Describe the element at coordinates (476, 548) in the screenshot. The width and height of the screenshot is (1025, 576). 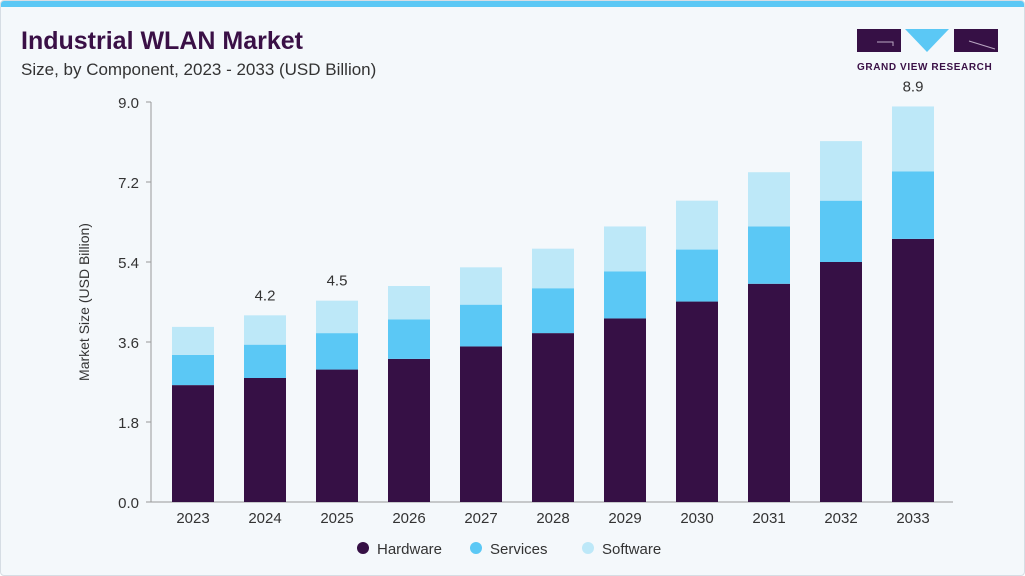
I see `legend-marker-services` at that location.